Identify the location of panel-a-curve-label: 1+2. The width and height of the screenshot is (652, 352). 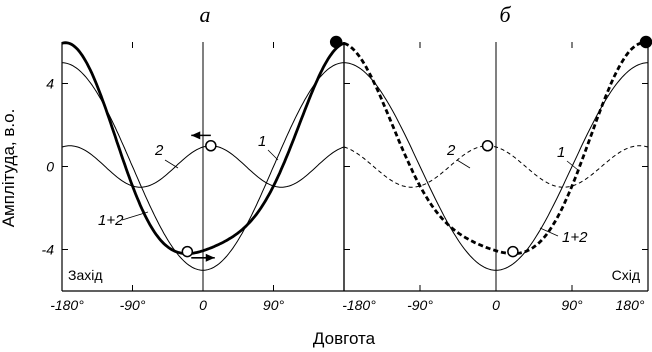
(111, 220).